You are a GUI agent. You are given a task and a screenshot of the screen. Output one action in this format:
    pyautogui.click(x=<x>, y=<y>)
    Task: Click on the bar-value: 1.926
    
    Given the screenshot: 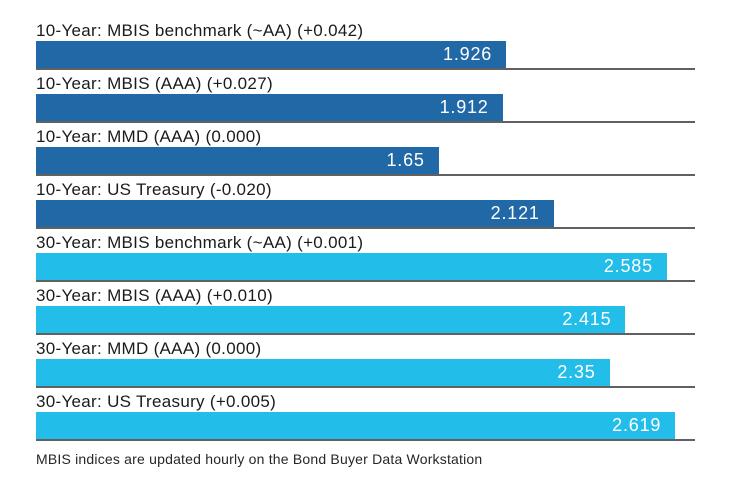 What is the action you would take?
    pyautogui.click(x=468, y=54)
    